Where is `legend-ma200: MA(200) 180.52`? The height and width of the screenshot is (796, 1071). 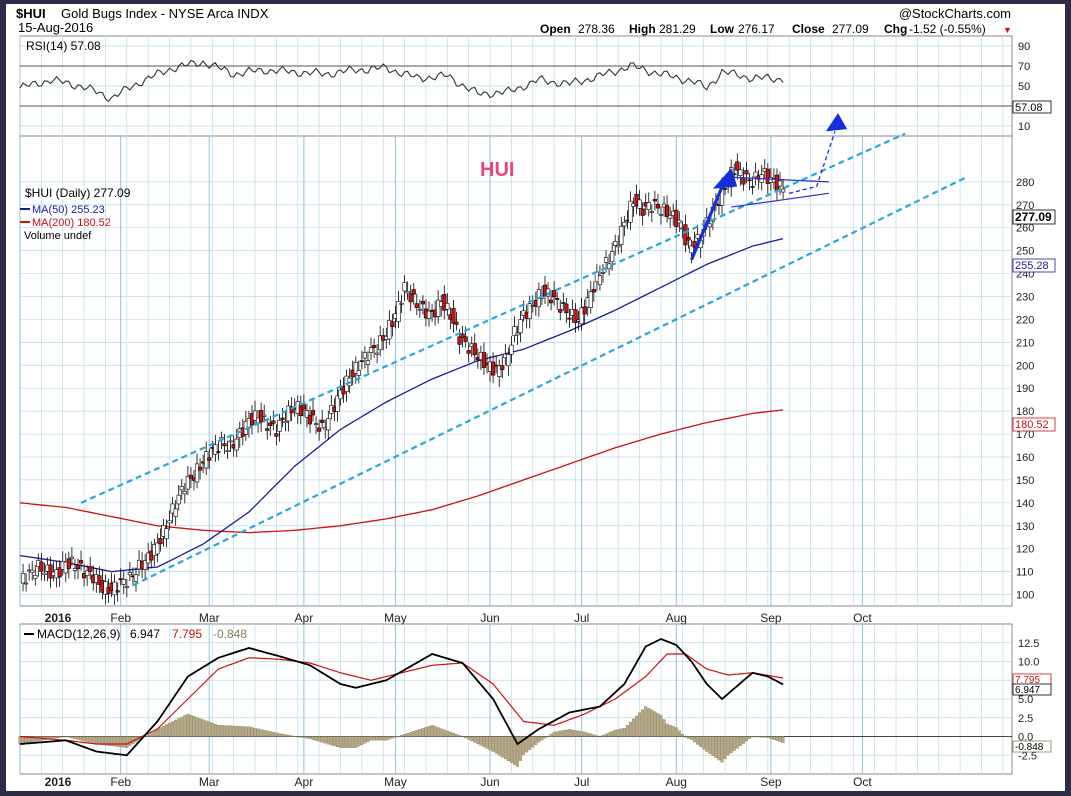
legend-ma200: MA(200) 180.52 is located at coordinates (71, 223).